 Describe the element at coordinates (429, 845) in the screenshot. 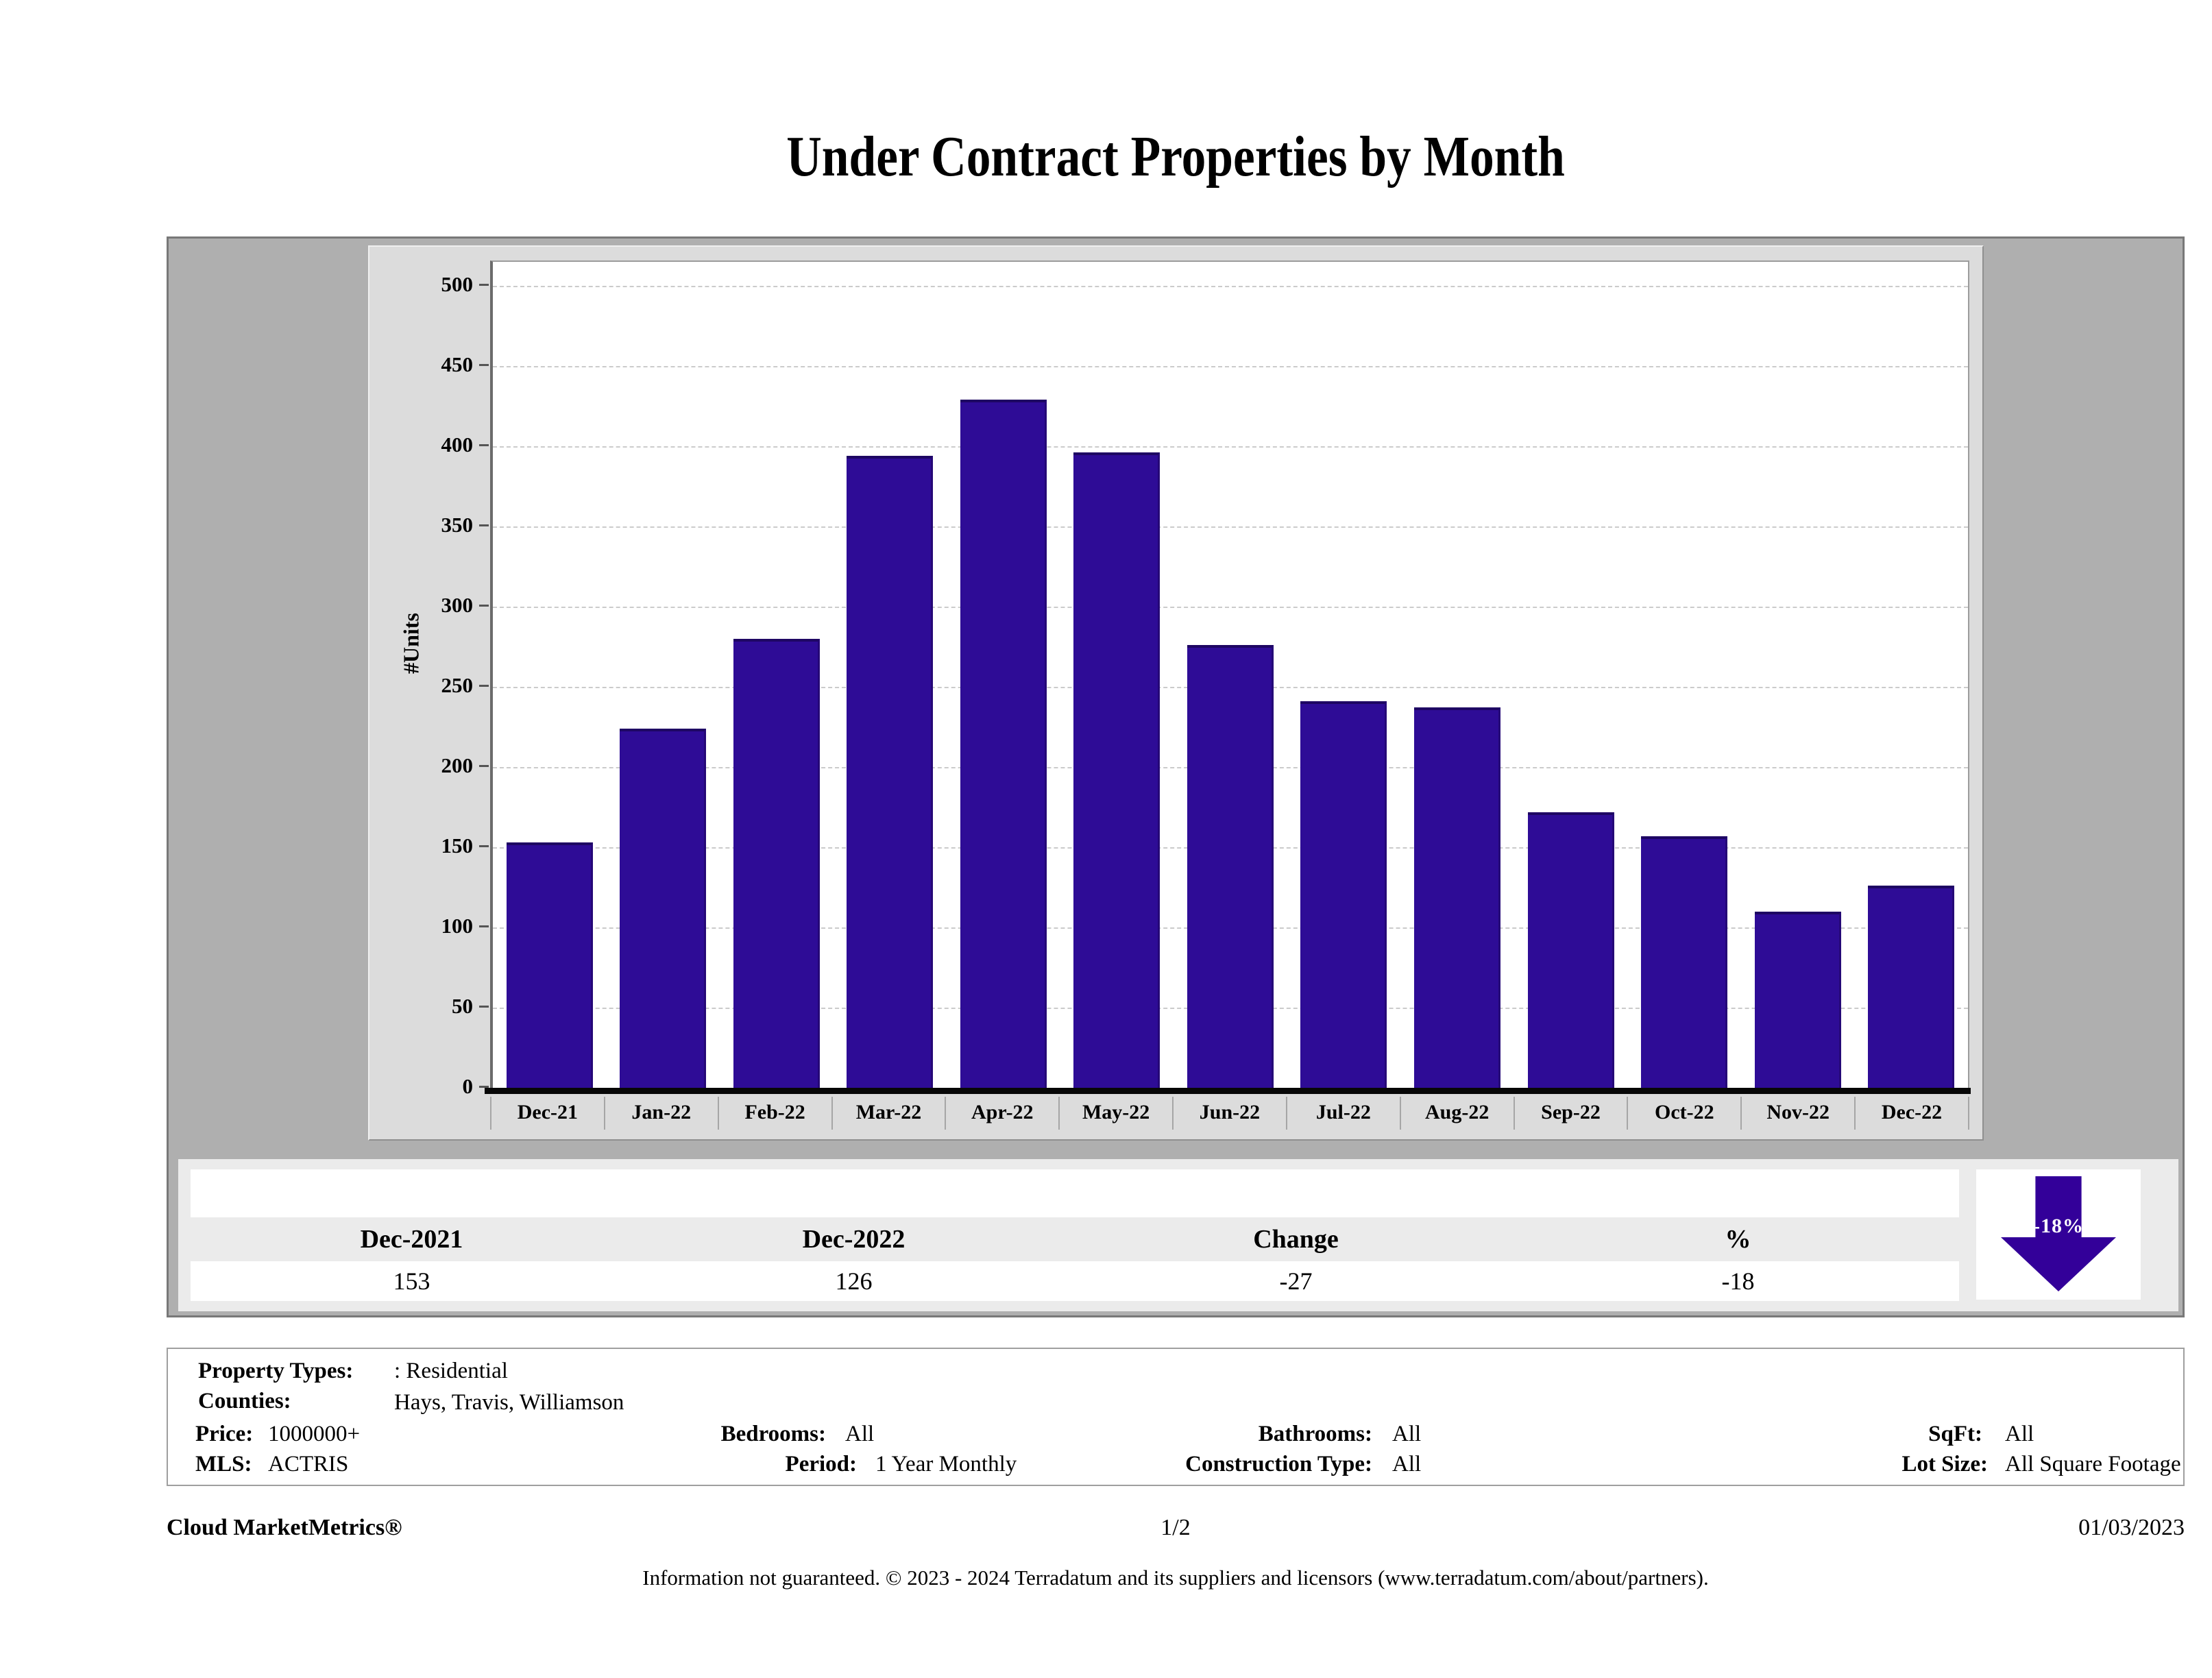

I see `y-tick-150: 150` at that location.